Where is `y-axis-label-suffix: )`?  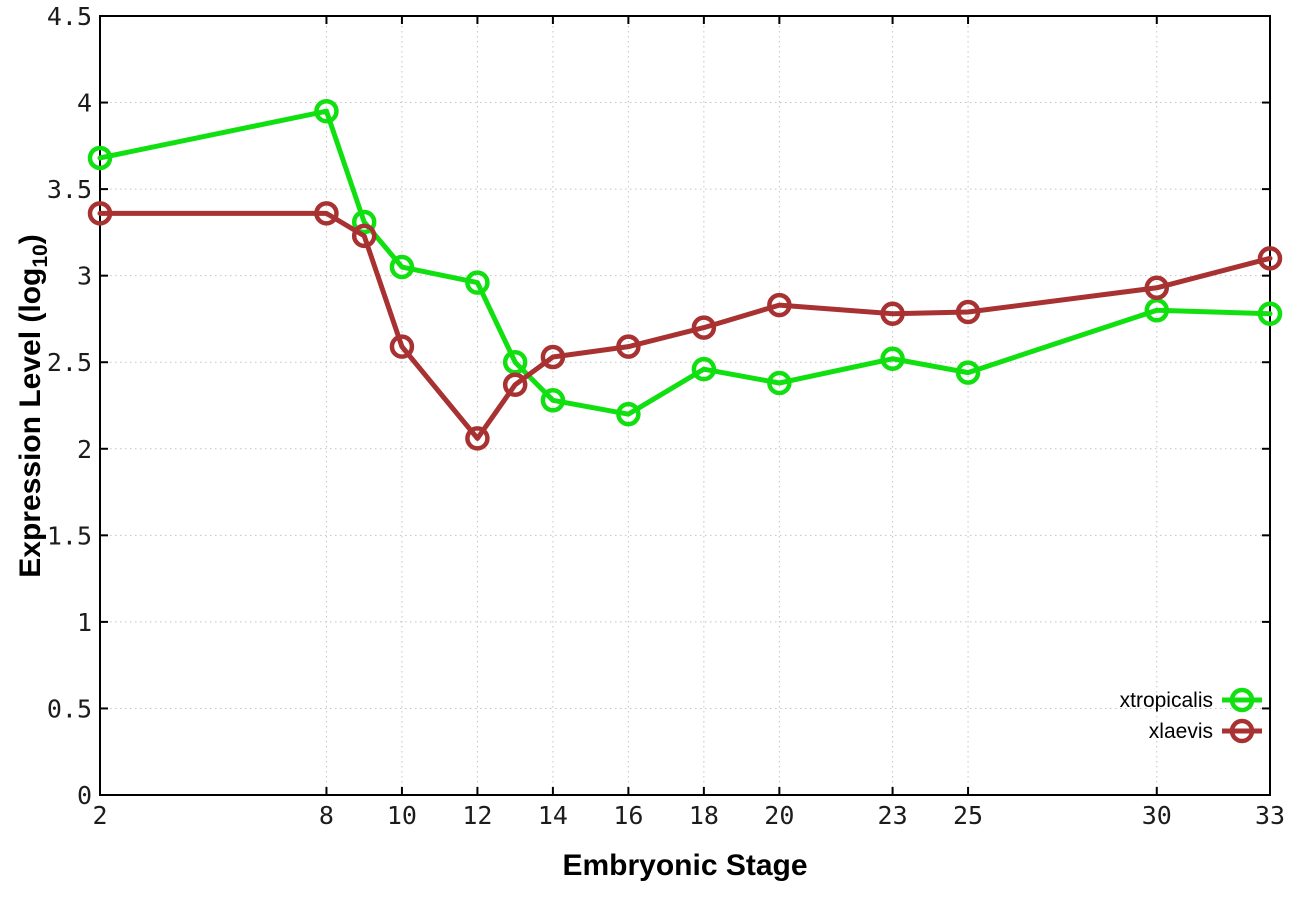 y-axis-label-suffix: ) is located at coordinates (30, 239).